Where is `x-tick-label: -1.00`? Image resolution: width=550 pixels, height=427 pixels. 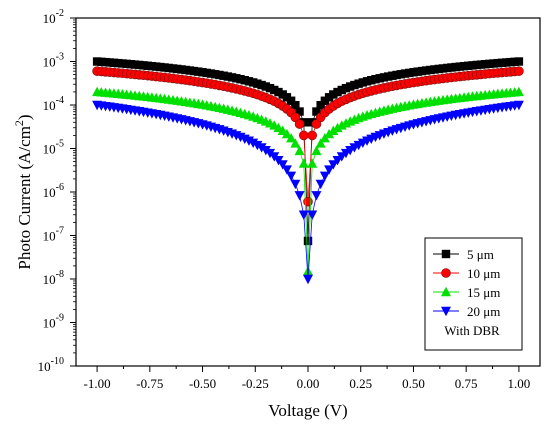 x-tick-label: -1.00 is located at coordinates (97, 383).